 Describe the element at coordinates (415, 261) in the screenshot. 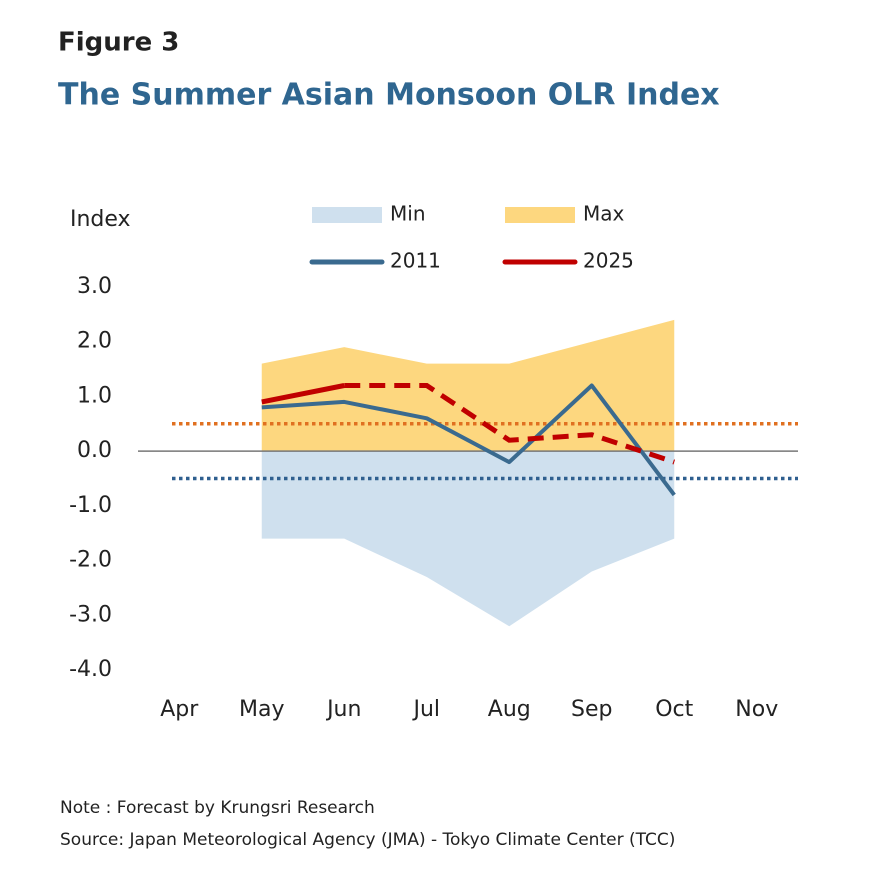

I see `legend-label: 2011` at that location.